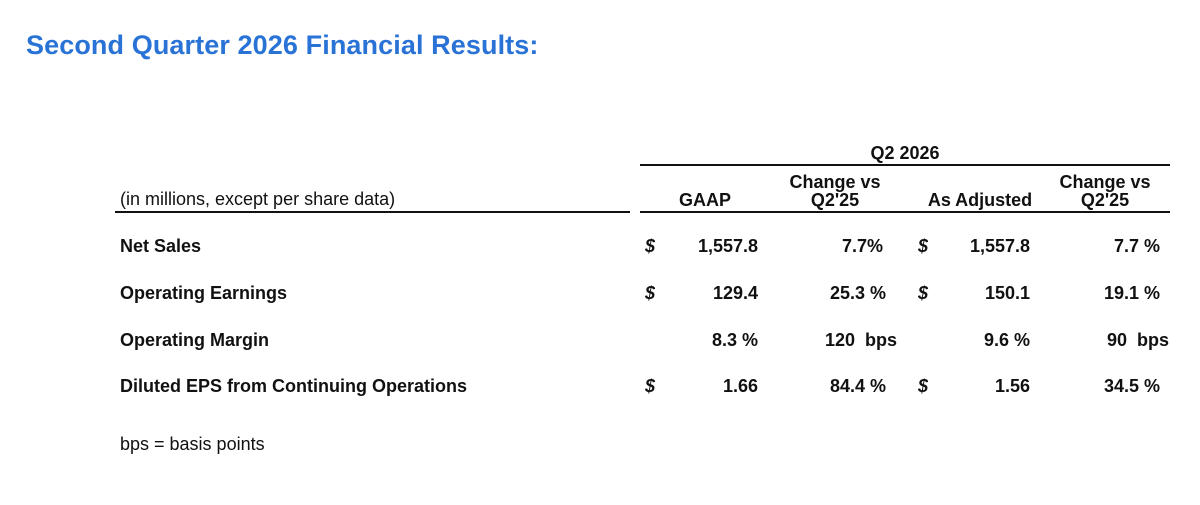 The image size is (1200, 505). What do you see at coordinates (161, 246) in the screenshot?
I see `row-label-net-sales: Net Sales` at bounding box center [161, 246].